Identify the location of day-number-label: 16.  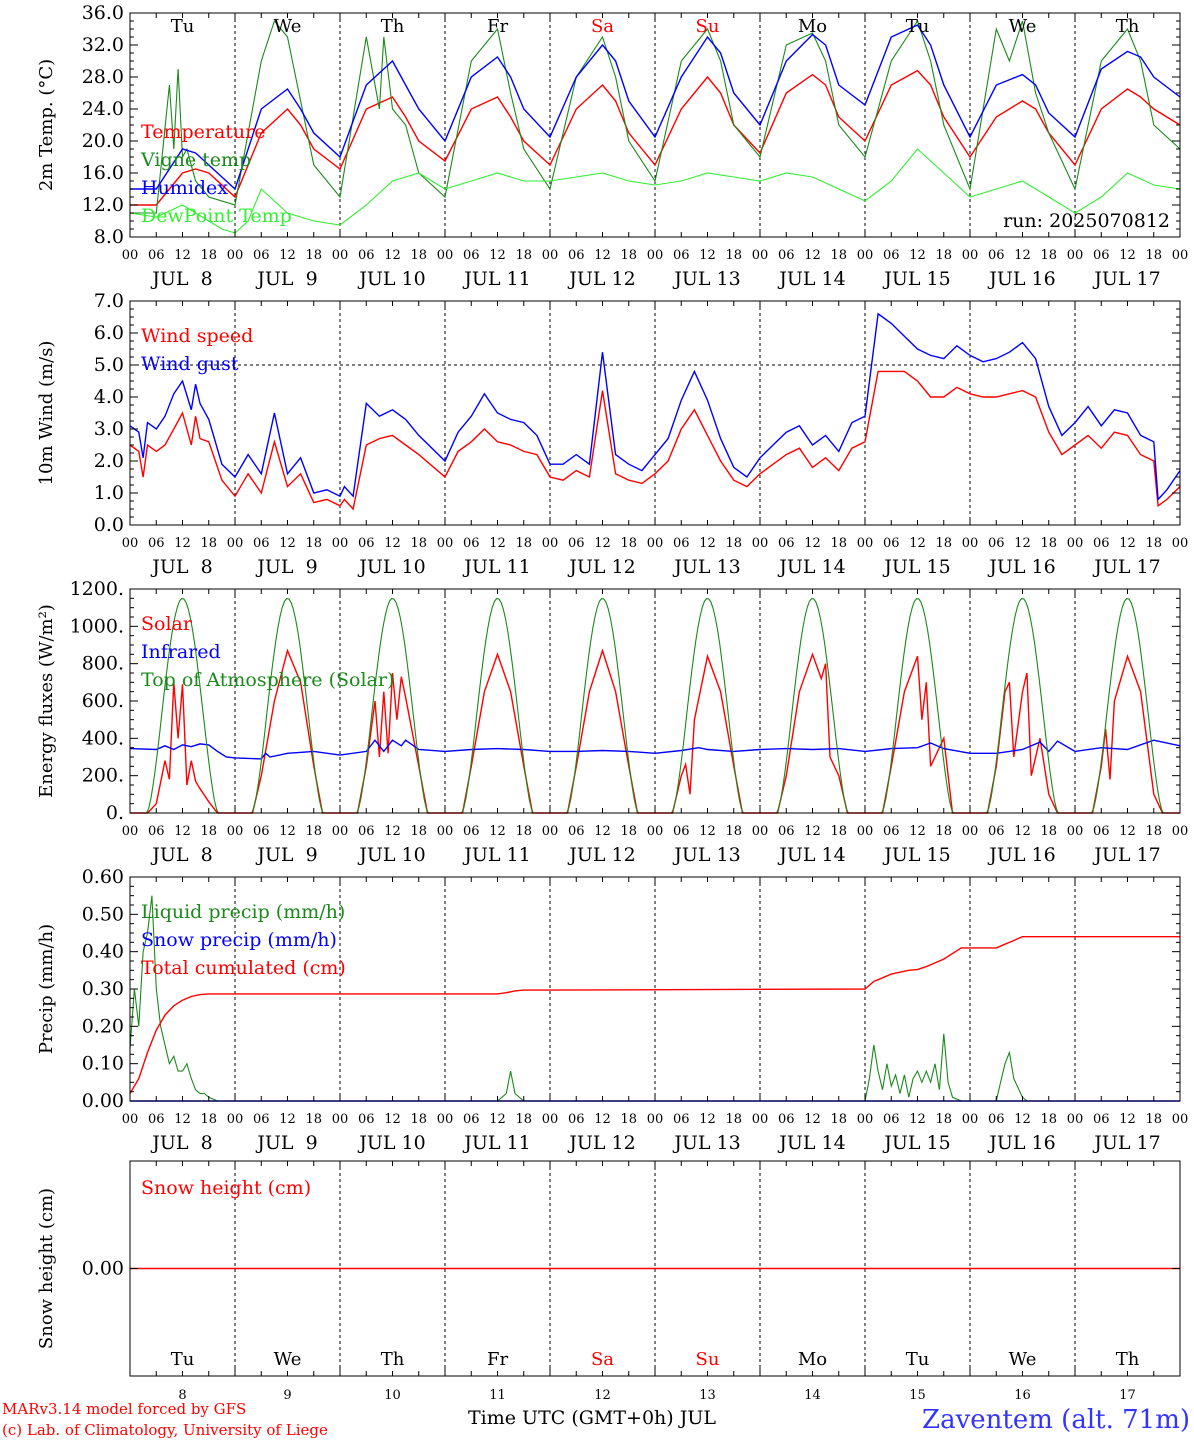
(1022, 1395).